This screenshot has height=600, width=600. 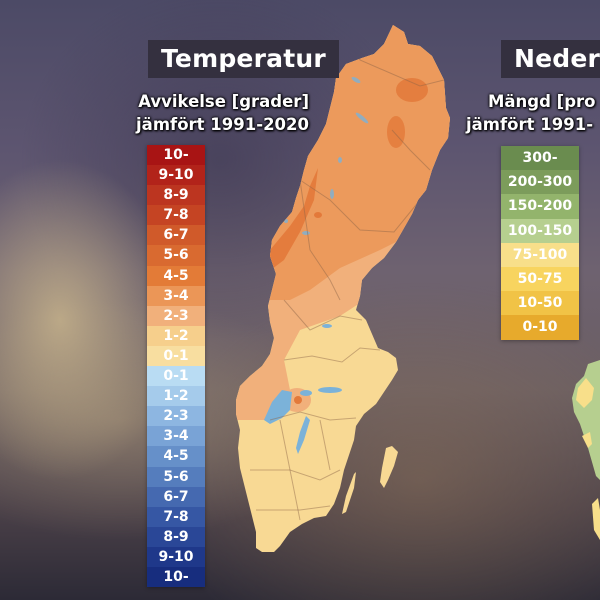 I want to click on legend-item: 300-, so click(x=540, y=158).